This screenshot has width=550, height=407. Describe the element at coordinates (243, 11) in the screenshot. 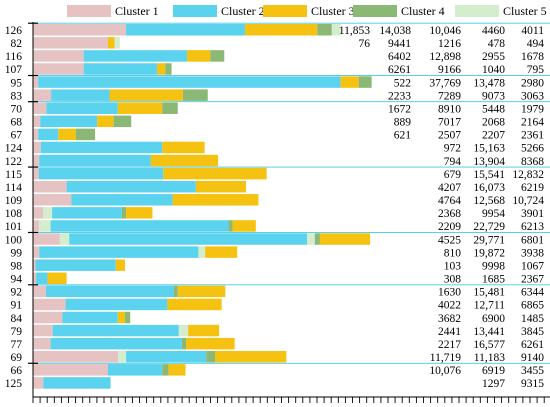

I see `legend-label-2: Cluster 2` at that location.